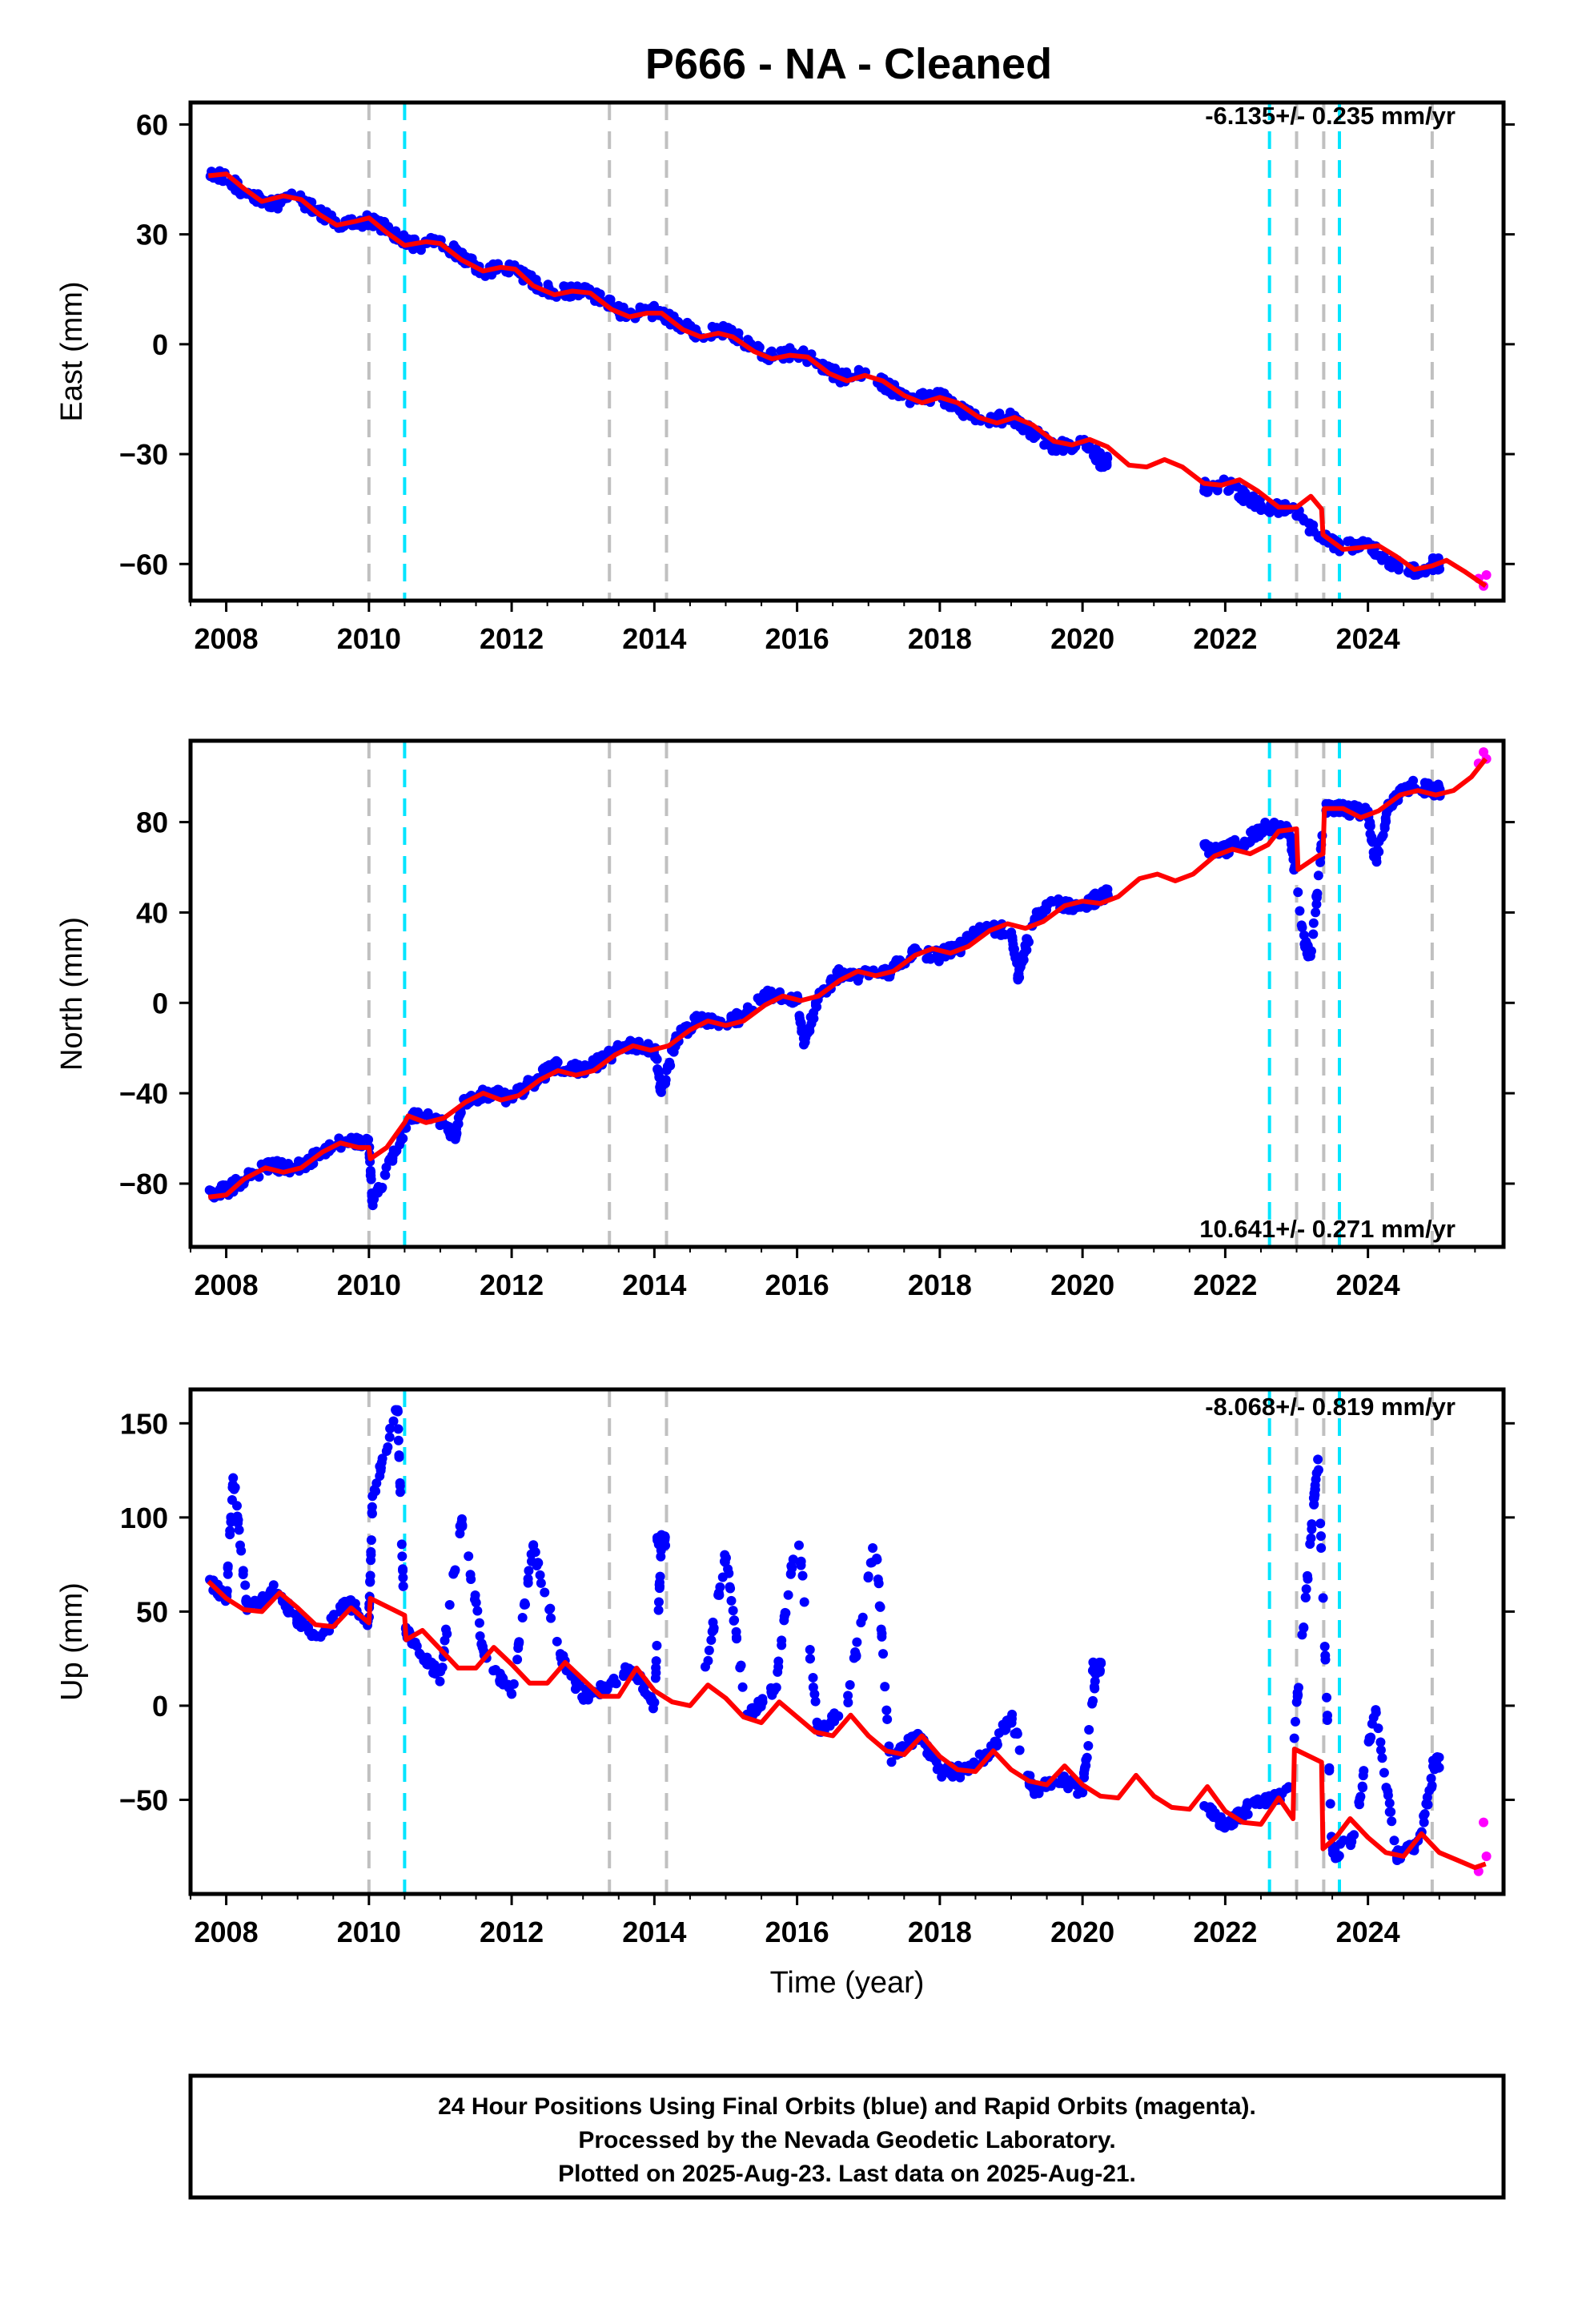  I want to click on east-ytick-label: −30, so click(144, 454).